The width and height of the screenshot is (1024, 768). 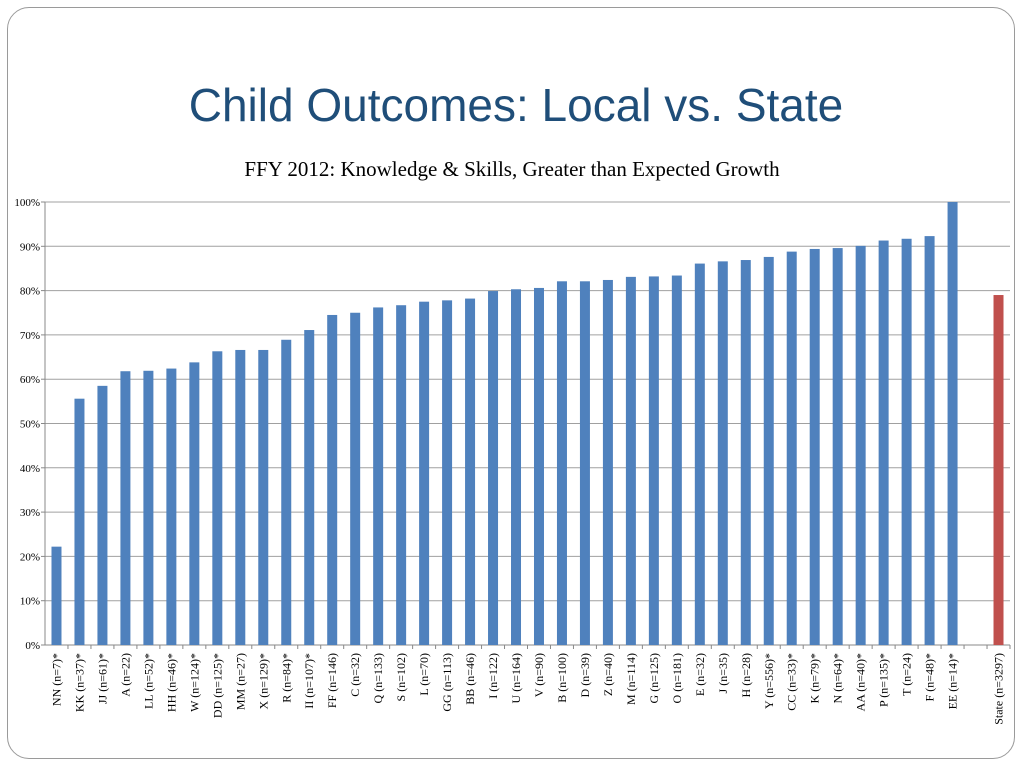 I want to click on x-tick-label: I (n=122), so click(x=493, y=676).